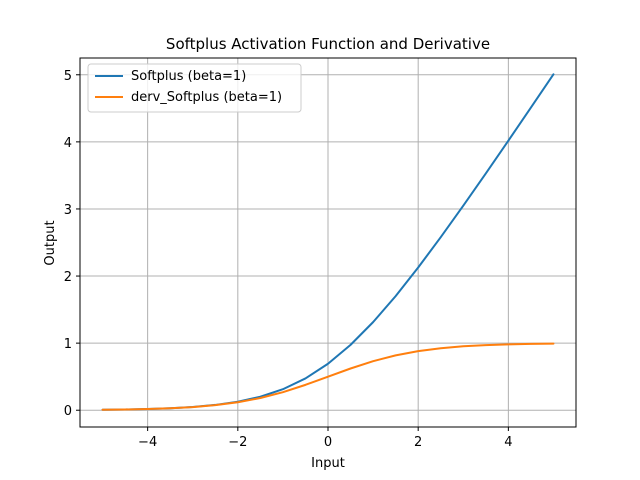  What do you see at coordinates (68, 344) in the screenshot?
I see `y-tick-label: 1` at bounding box center [68, 344].